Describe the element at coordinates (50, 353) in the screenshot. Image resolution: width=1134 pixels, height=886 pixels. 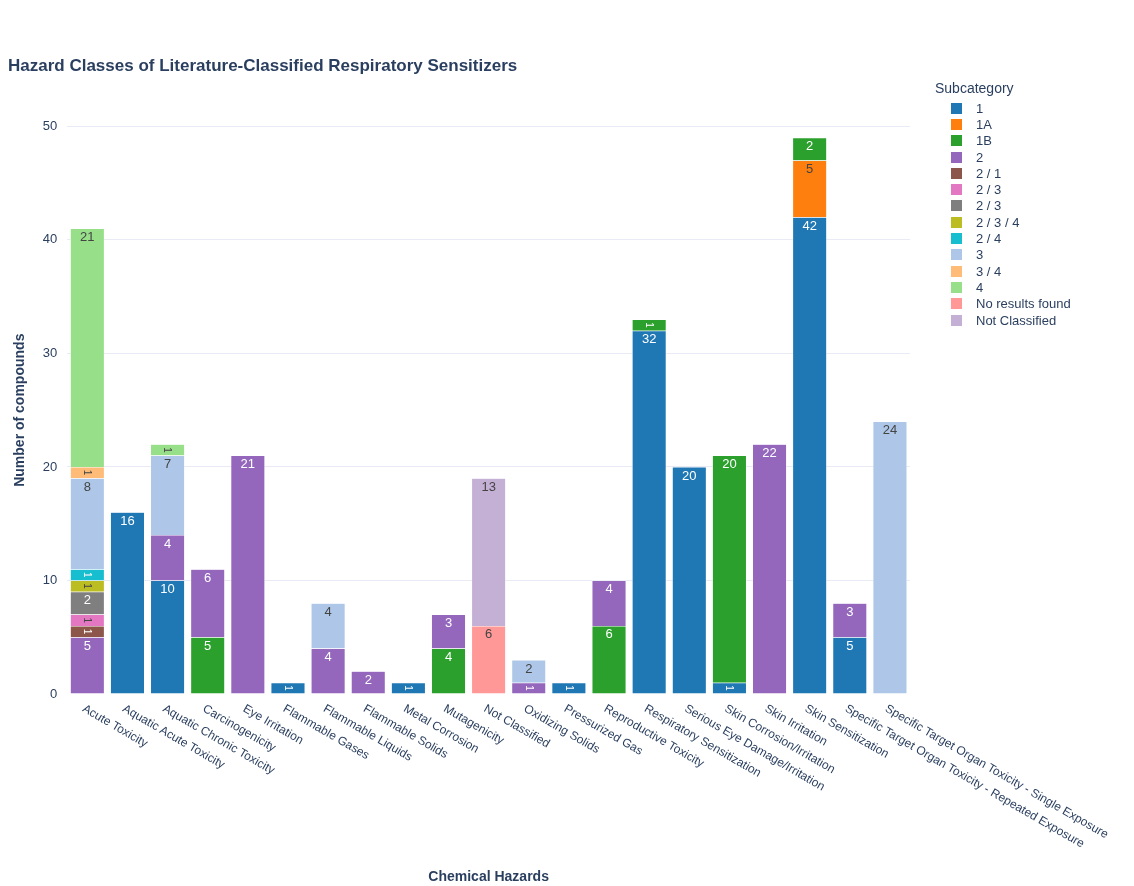
I see `y-tick-label: 30` at that location.